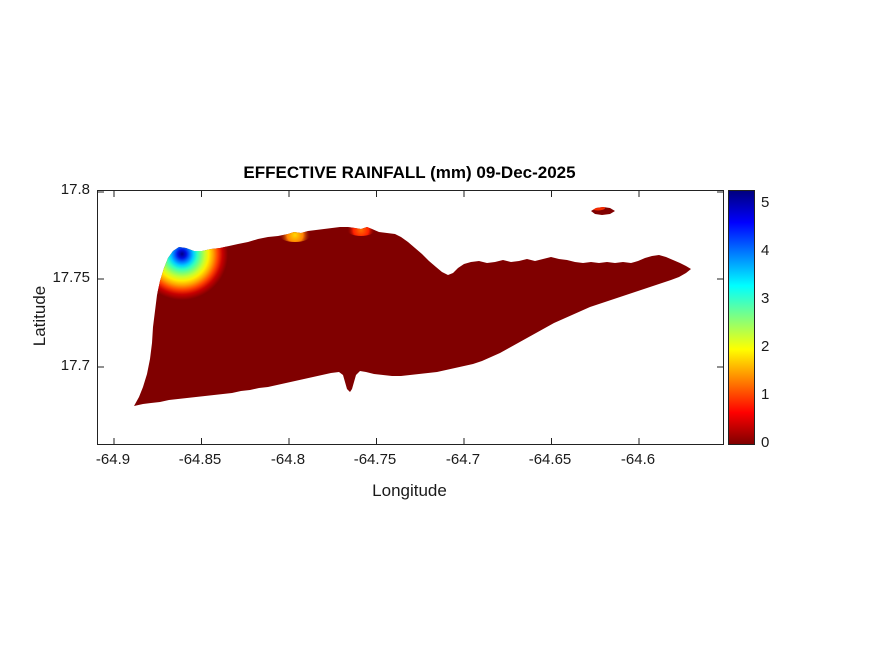 Image resolution: width=875 pixels, height=656 pixels. What do you see at coordinates (288, 459) in the screenshot?
I see `x-tick-label: -64.8` at bounding box center [288, 459].